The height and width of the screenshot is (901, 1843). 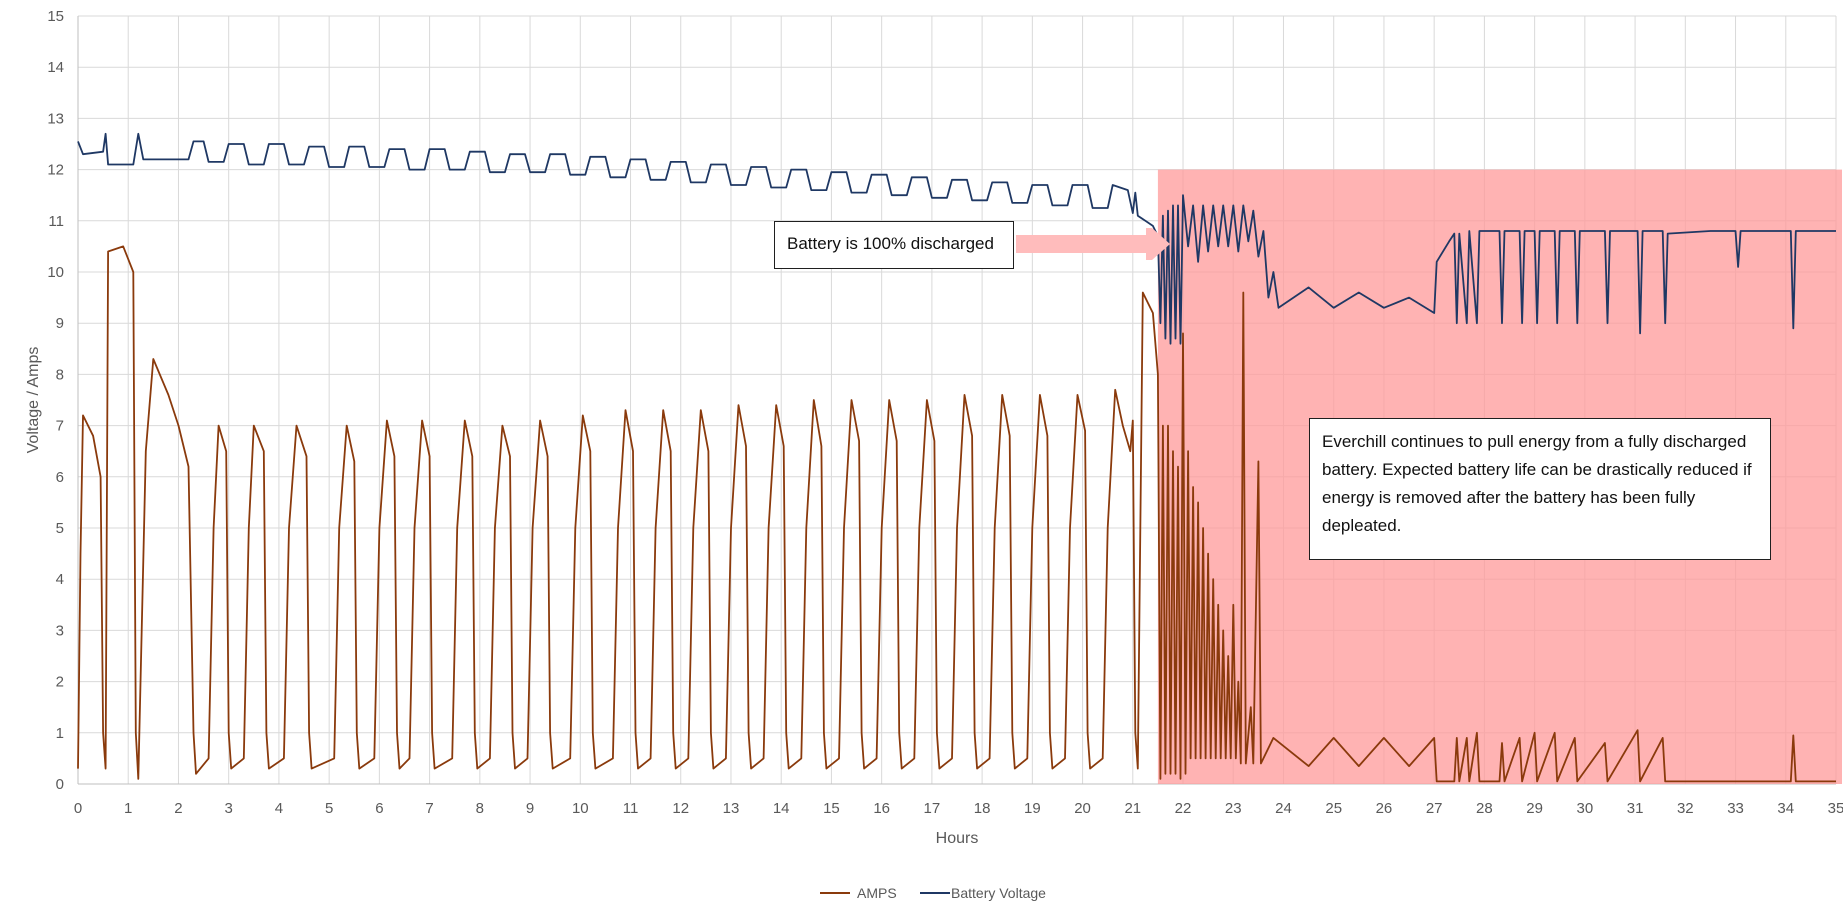 I want to click on y-tick-label: 2, so click(x=60, y=682).